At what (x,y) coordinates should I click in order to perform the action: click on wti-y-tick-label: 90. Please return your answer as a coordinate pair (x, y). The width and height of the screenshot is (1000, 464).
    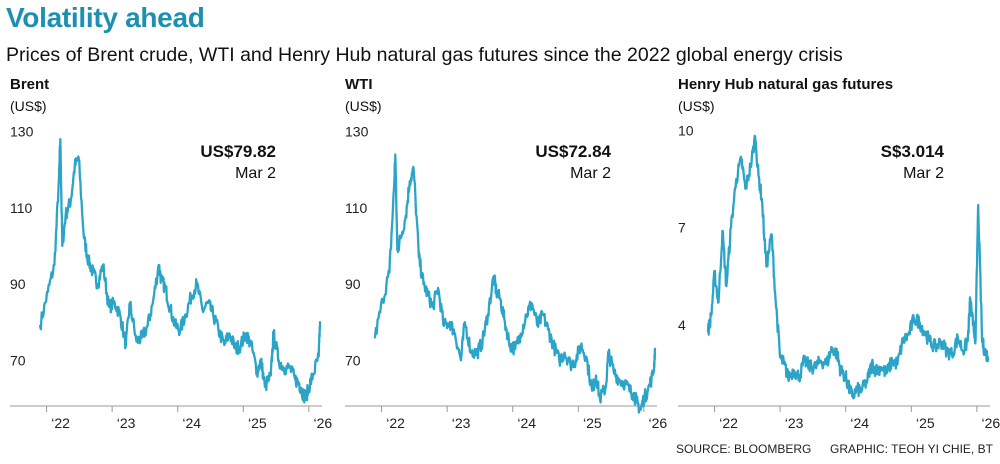
    Looking at the image, I should click on (353, 284).